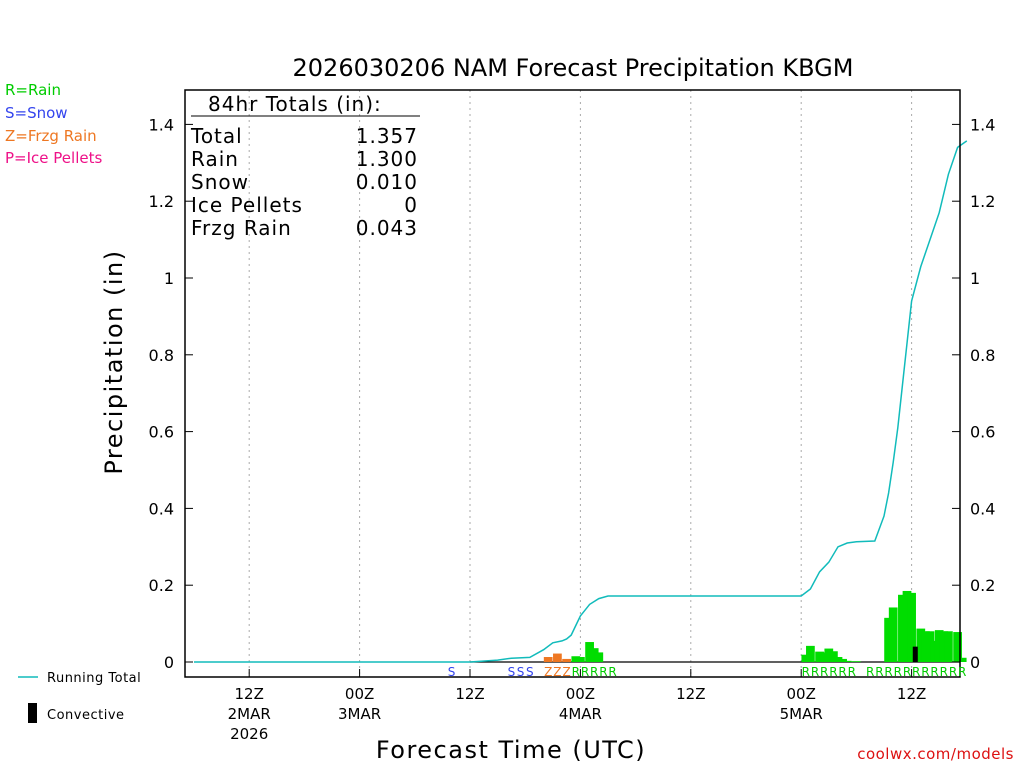  What do you see at coordinates (161, 355) in the screenshot?
I see `y-tick-label-left: 0.8` at bounding box center [161, 355].